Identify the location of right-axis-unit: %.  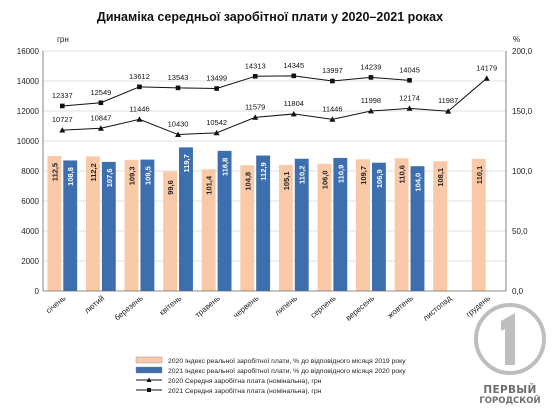
(516, 39).